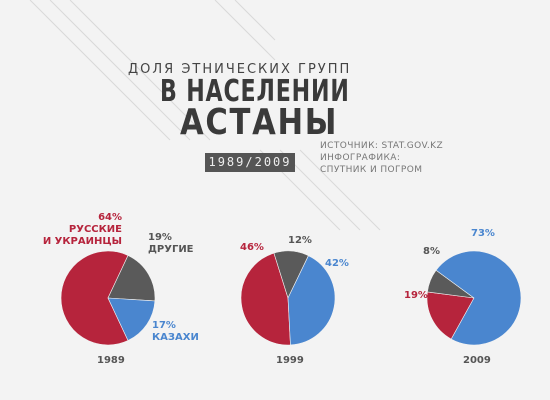  Describe the element at coordinates (255, 91) in the screenshot. I see `title-line-2: В НАСЕЛЕНИИ` at that location.